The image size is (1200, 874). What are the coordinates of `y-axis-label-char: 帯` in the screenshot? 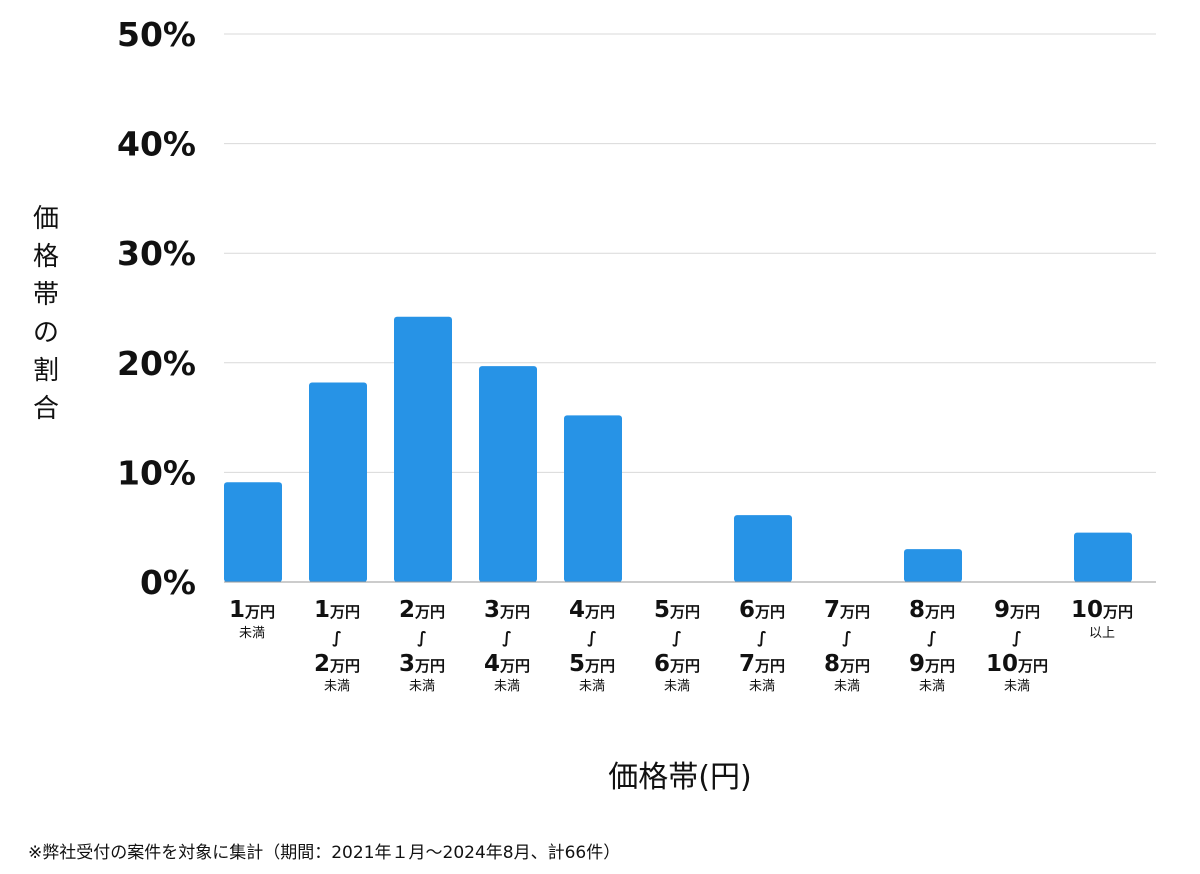 It's located at (45, 295).